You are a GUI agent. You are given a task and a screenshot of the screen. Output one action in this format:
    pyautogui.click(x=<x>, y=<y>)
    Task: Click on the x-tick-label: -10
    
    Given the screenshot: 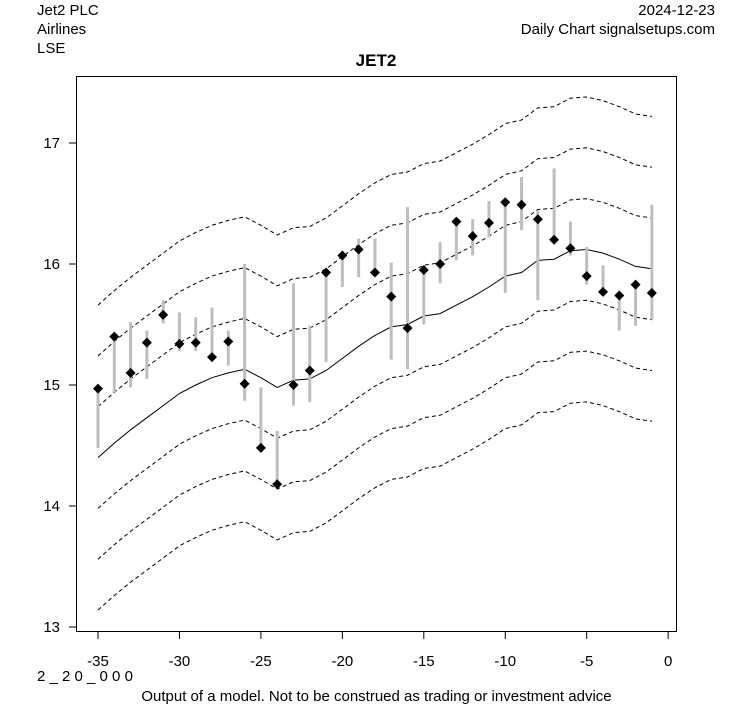 What is the action you would take?
    pyautogui.click(x=505, y=661)
    